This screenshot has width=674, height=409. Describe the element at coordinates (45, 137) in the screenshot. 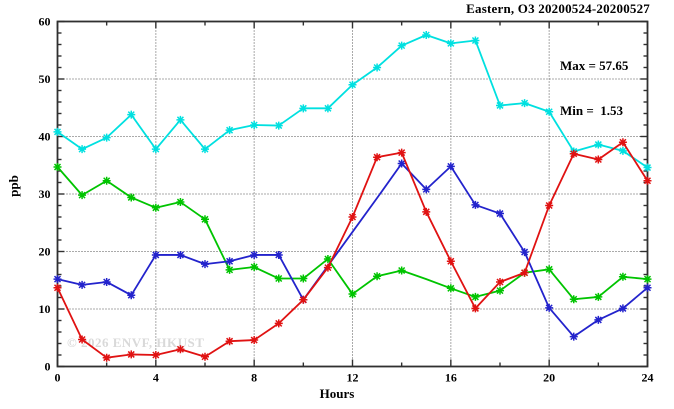

I see `svg-text: 40` at that location.